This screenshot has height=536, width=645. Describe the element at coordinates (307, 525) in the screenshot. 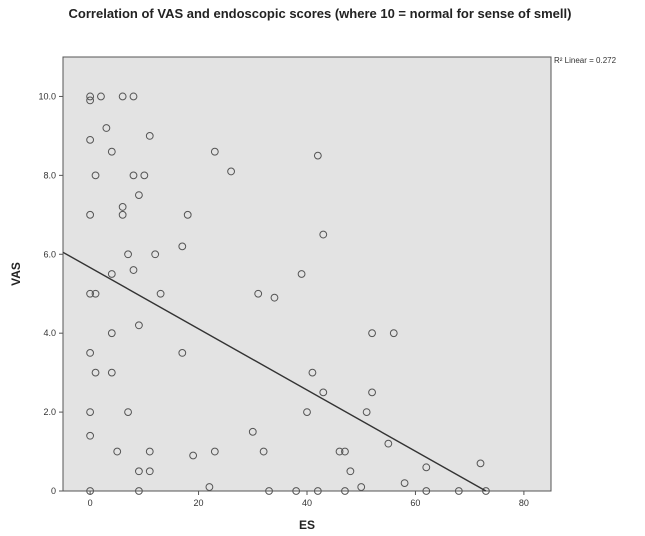

I see `x-axis-title: ES` at that location.